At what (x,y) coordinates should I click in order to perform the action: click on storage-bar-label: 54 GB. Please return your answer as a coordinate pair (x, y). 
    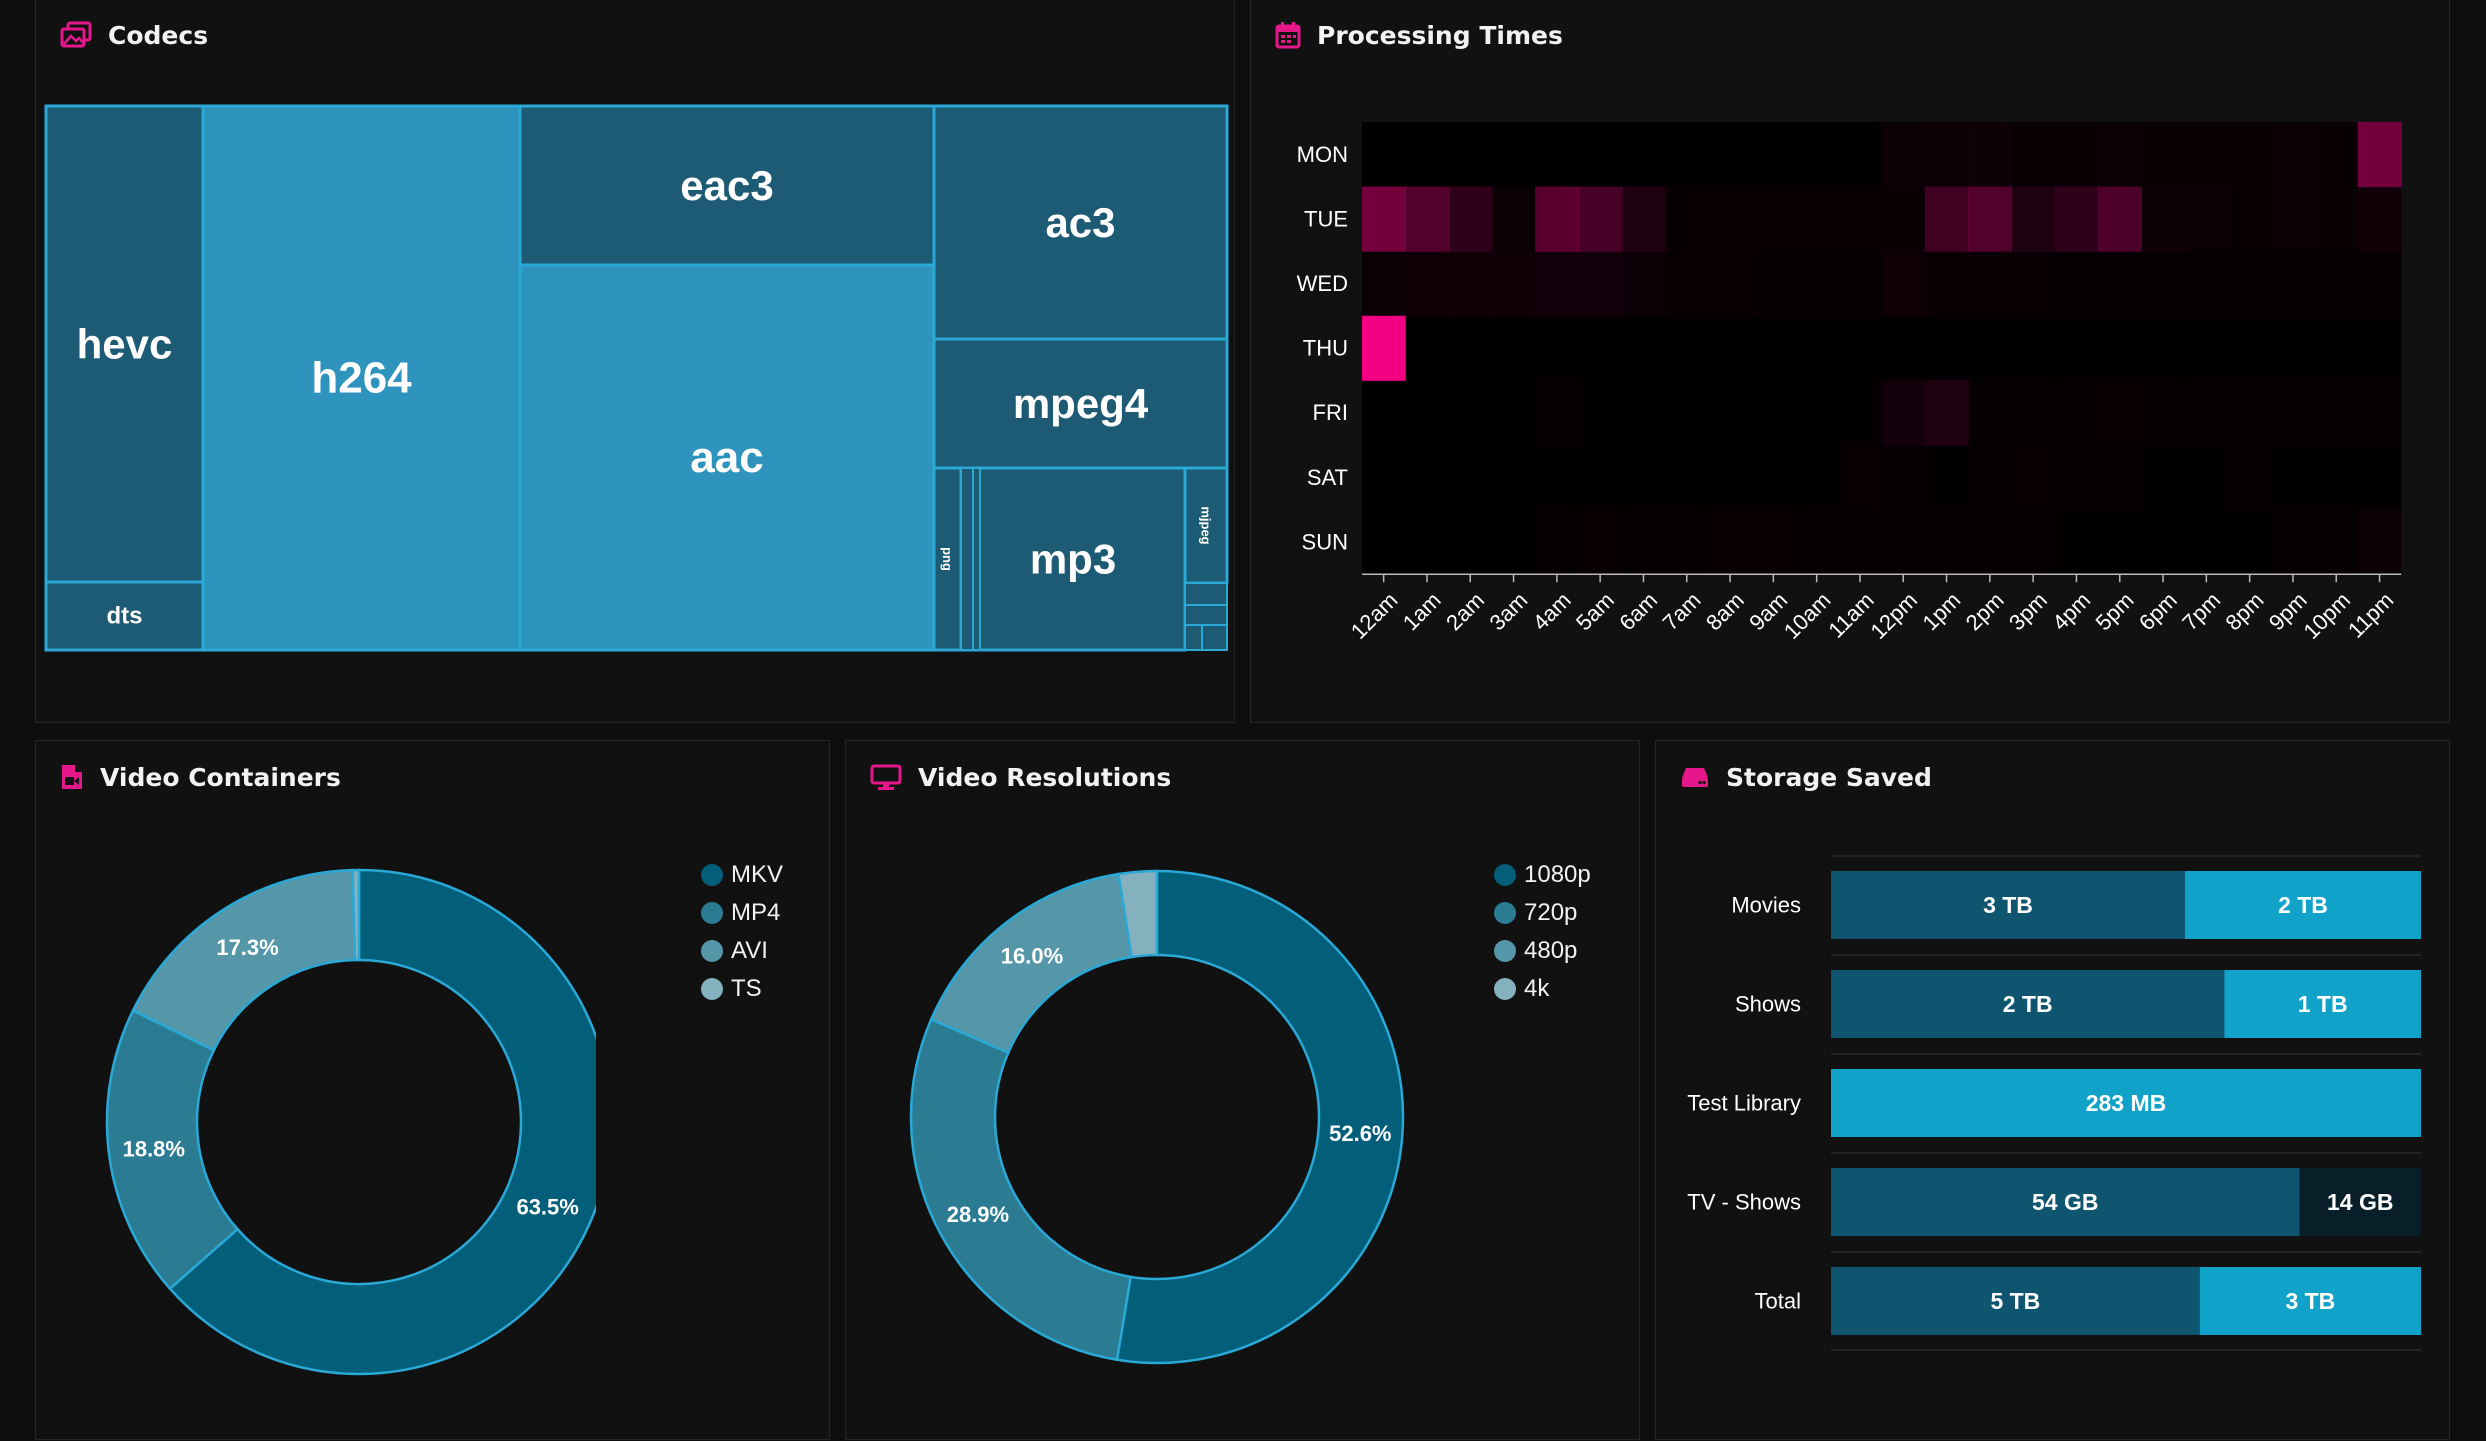
    Looking at the image, I should click on (2065, 1202).